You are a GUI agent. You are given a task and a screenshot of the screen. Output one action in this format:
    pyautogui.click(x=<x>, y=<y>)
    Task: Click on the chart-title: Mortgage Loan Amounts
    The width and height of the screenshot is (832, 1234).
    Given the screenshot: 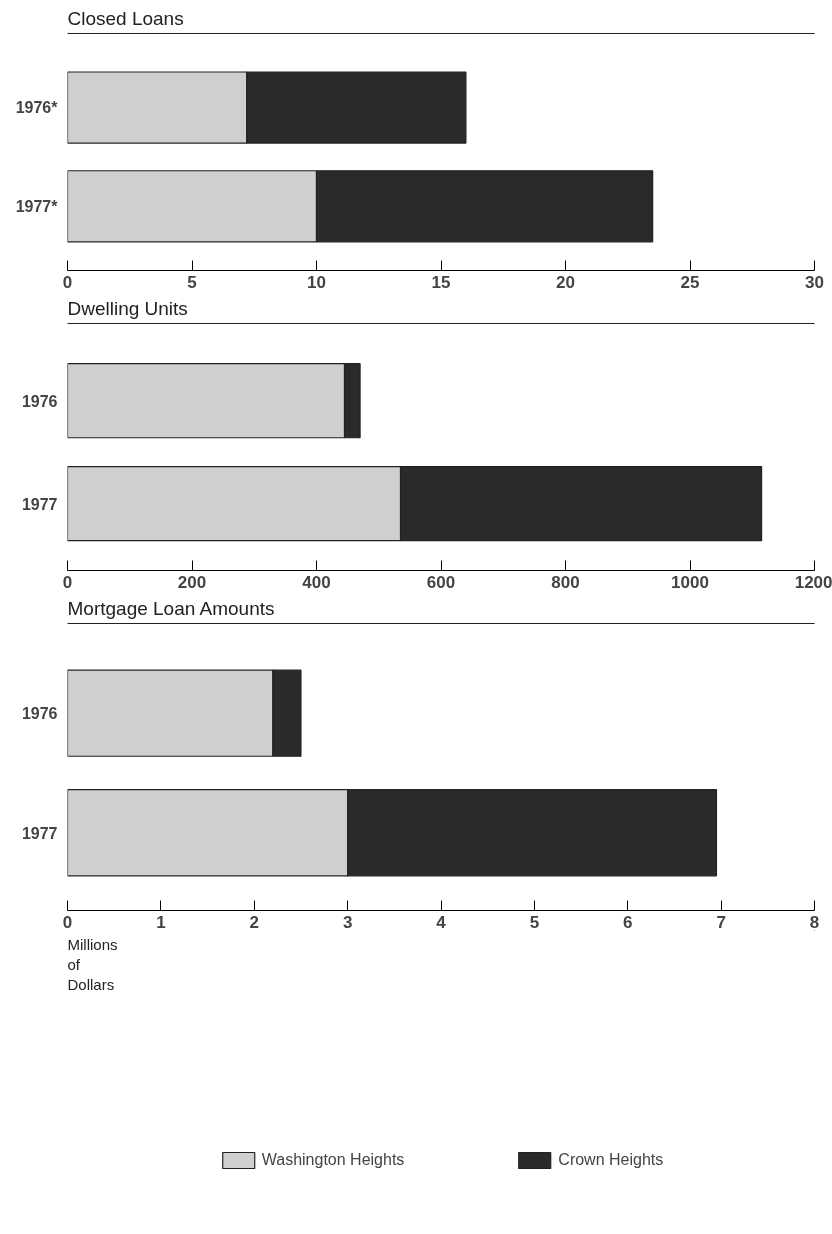 What is the action you would take?
    pyautogui.click(x=171, y=608)
    